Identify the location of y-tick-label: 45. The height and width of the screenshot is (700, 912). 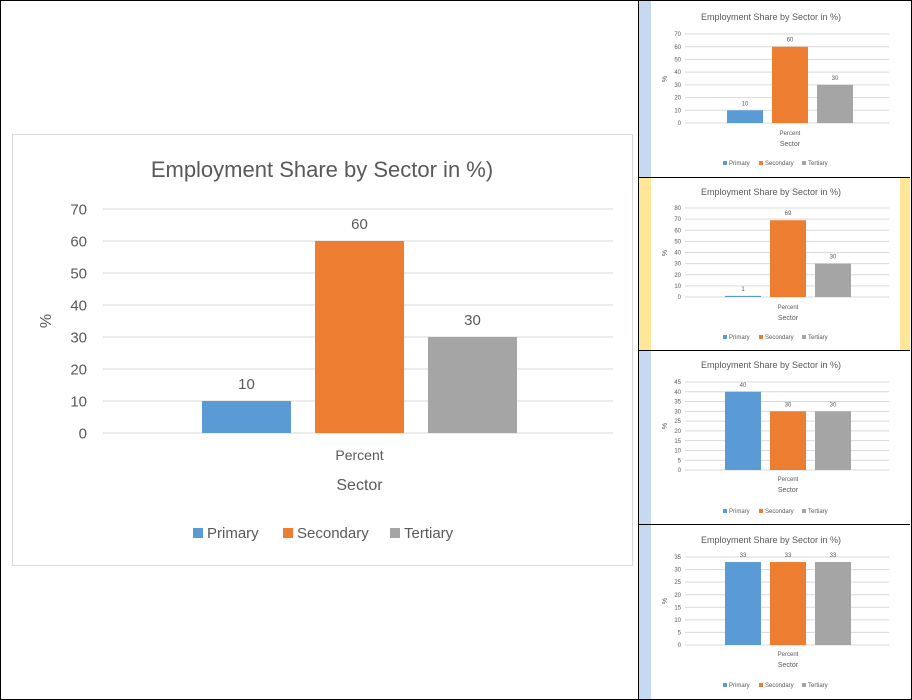
(677, 383).